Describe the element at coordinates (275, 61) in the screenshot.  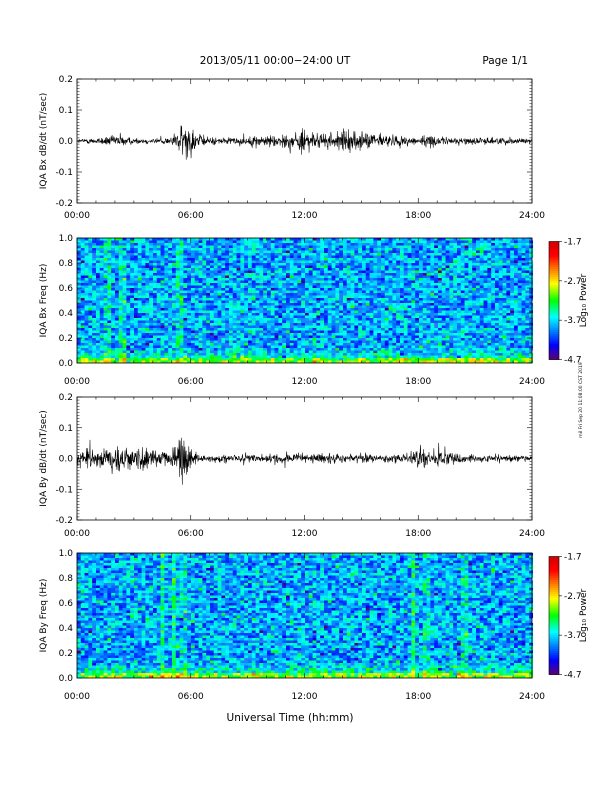
I see `page-title: 2013/05/11 00:00−24:00 UT` at that location.